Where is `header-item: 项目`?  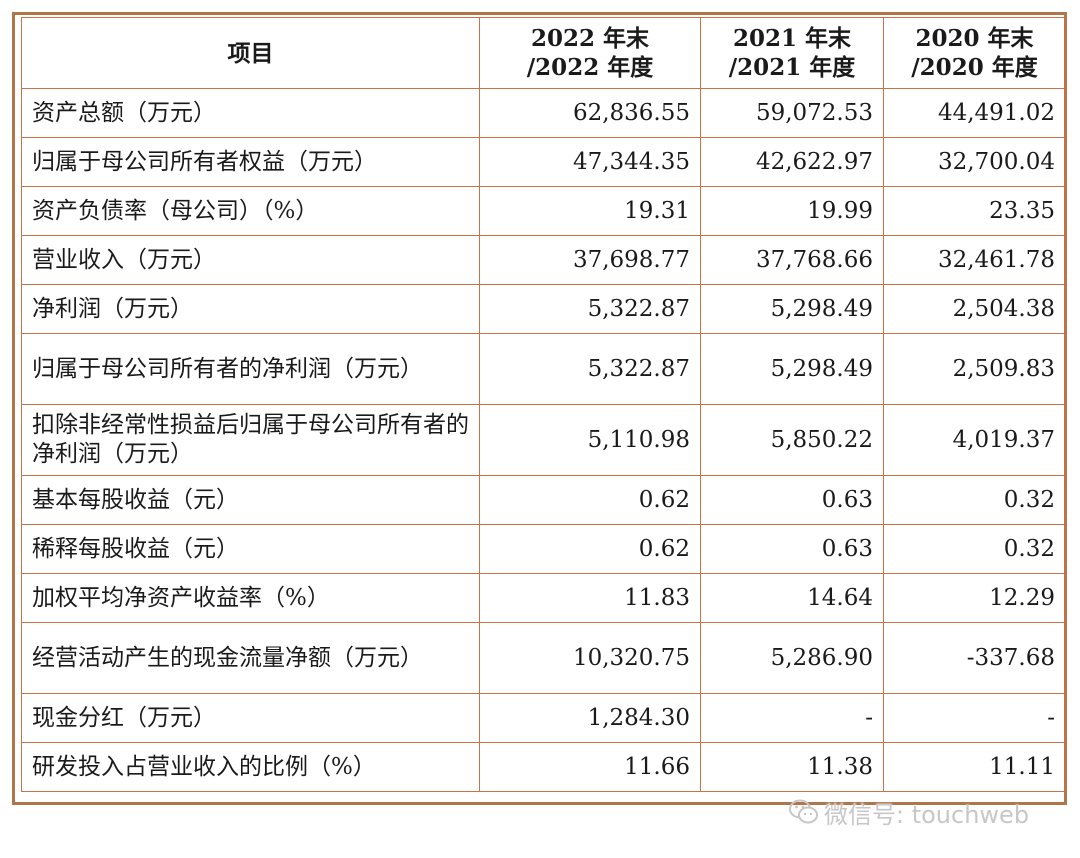 header-item: 项目 is located at coordinates (250, 53).